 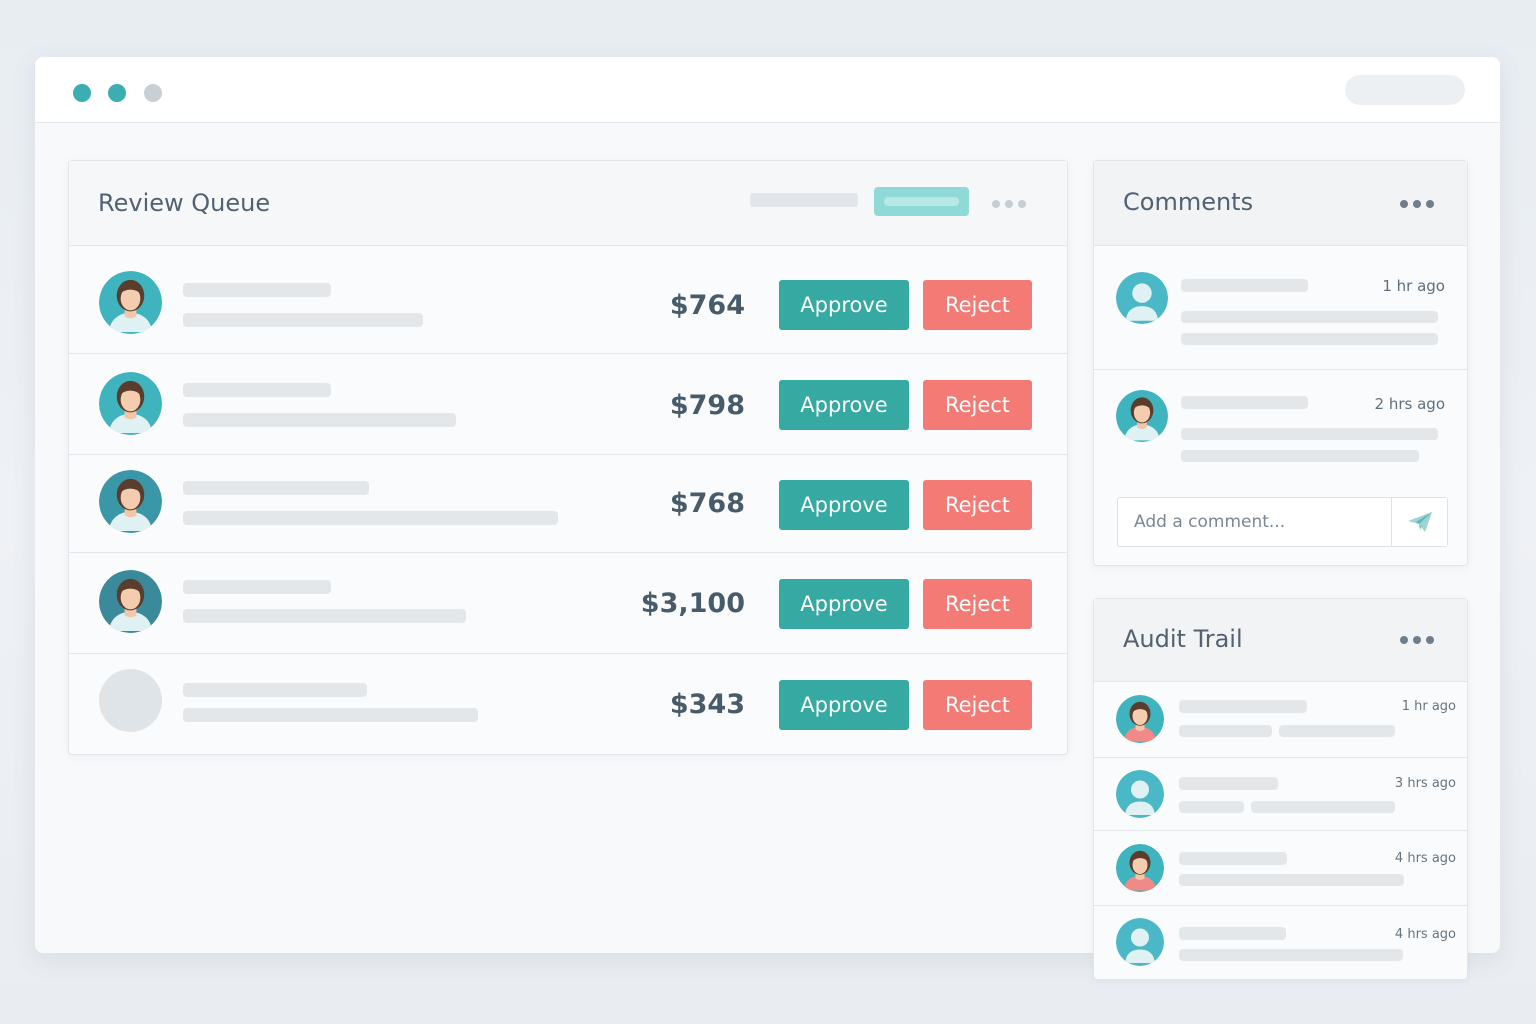 I want to click on audit-entry: 1 hr ago, so click(x=1280, y=720).